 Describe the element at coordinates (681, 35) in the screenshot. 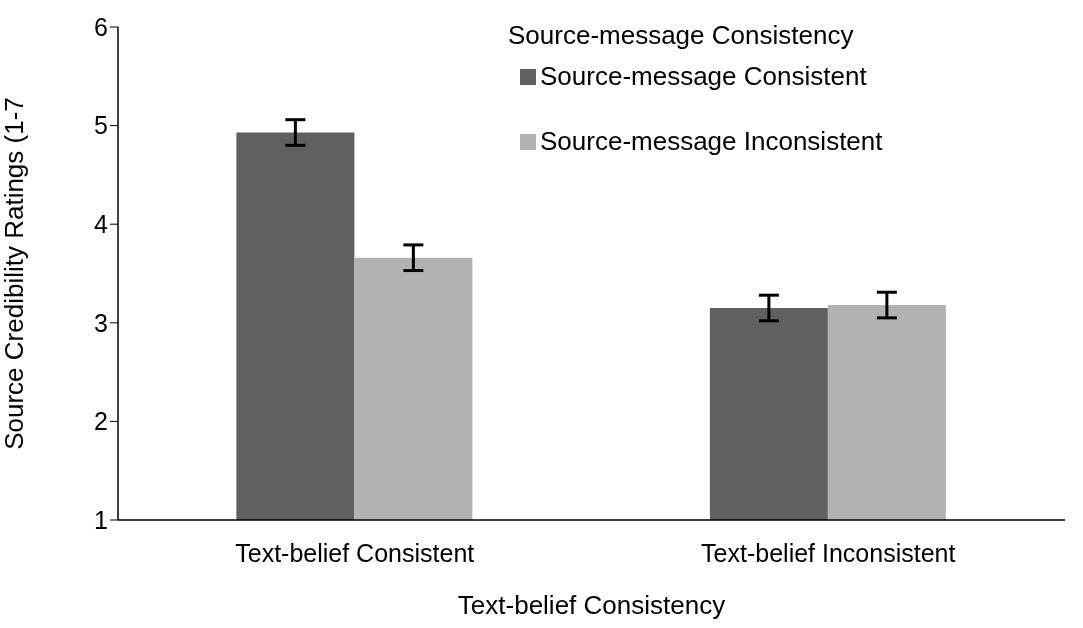

I see `legend-title: Source-message Consistency` at that location.